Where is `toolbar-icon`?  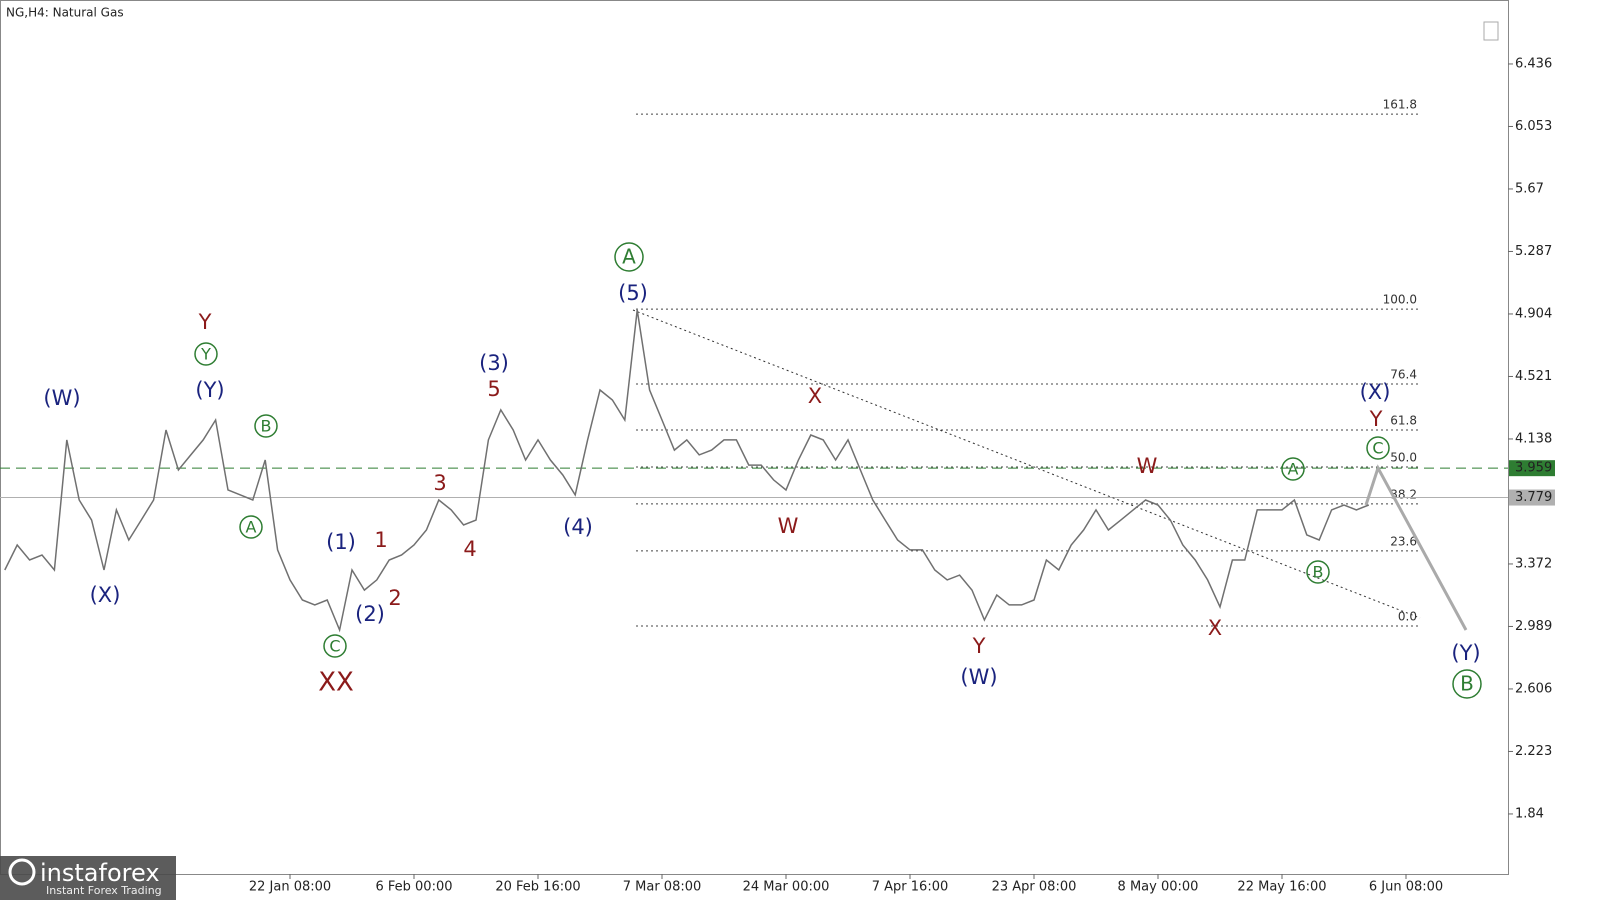
toolbar-icon is located at coordinates (1491, 31).